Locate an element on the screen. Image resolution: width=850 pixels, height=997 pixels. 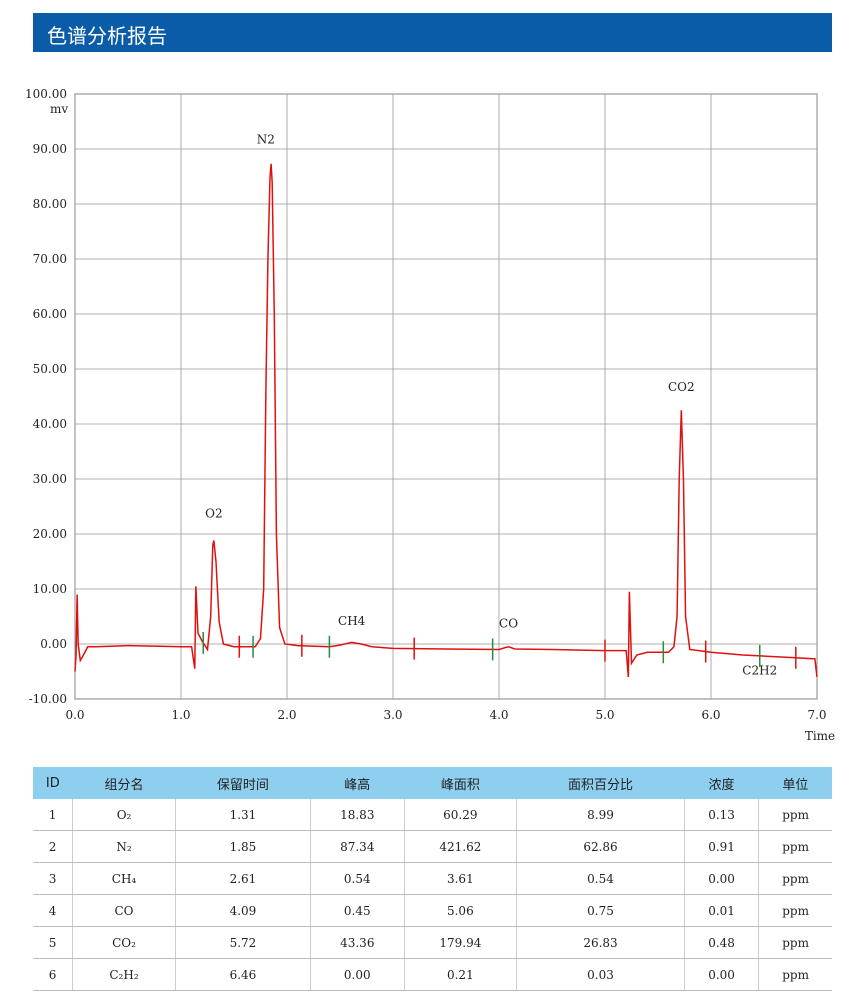
peak-label: N2 is located at coordinates (266, 140).